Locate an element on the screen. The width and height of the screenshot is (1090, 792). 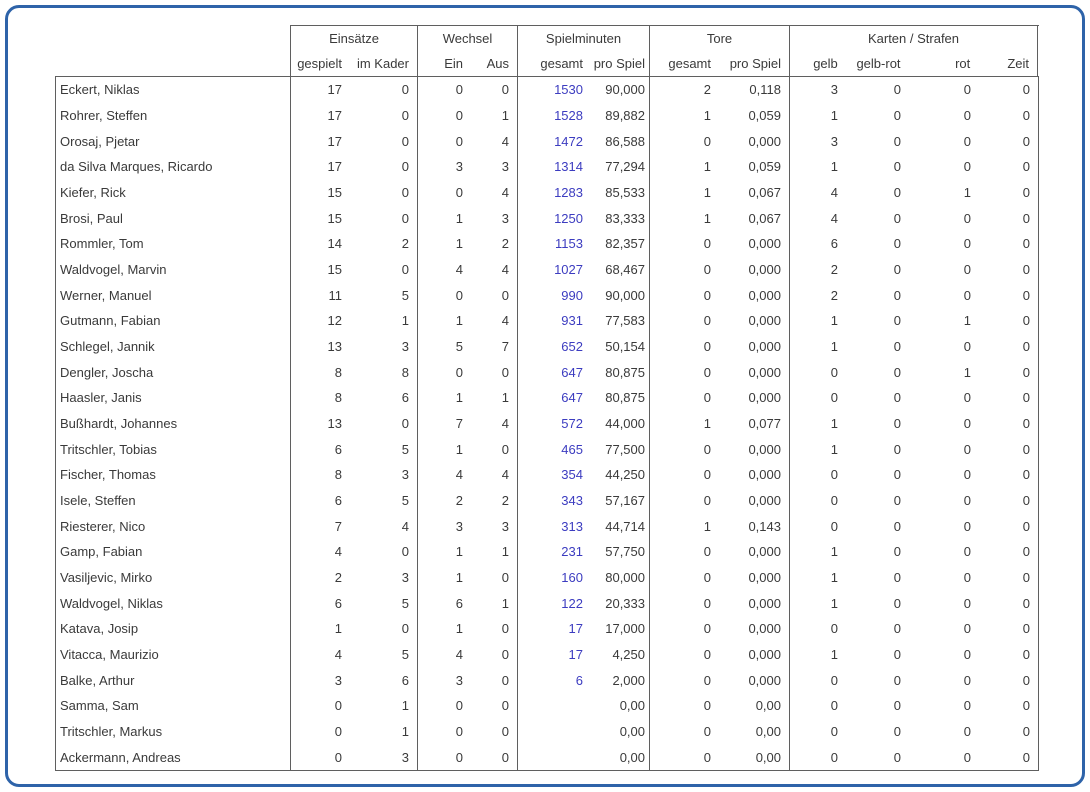
player-row-riesterer-nico: Riesterer, Nico 7 4 3 3 313 44,714 1 0,143 0 0 0 0 is located at coordinates (547, 526).